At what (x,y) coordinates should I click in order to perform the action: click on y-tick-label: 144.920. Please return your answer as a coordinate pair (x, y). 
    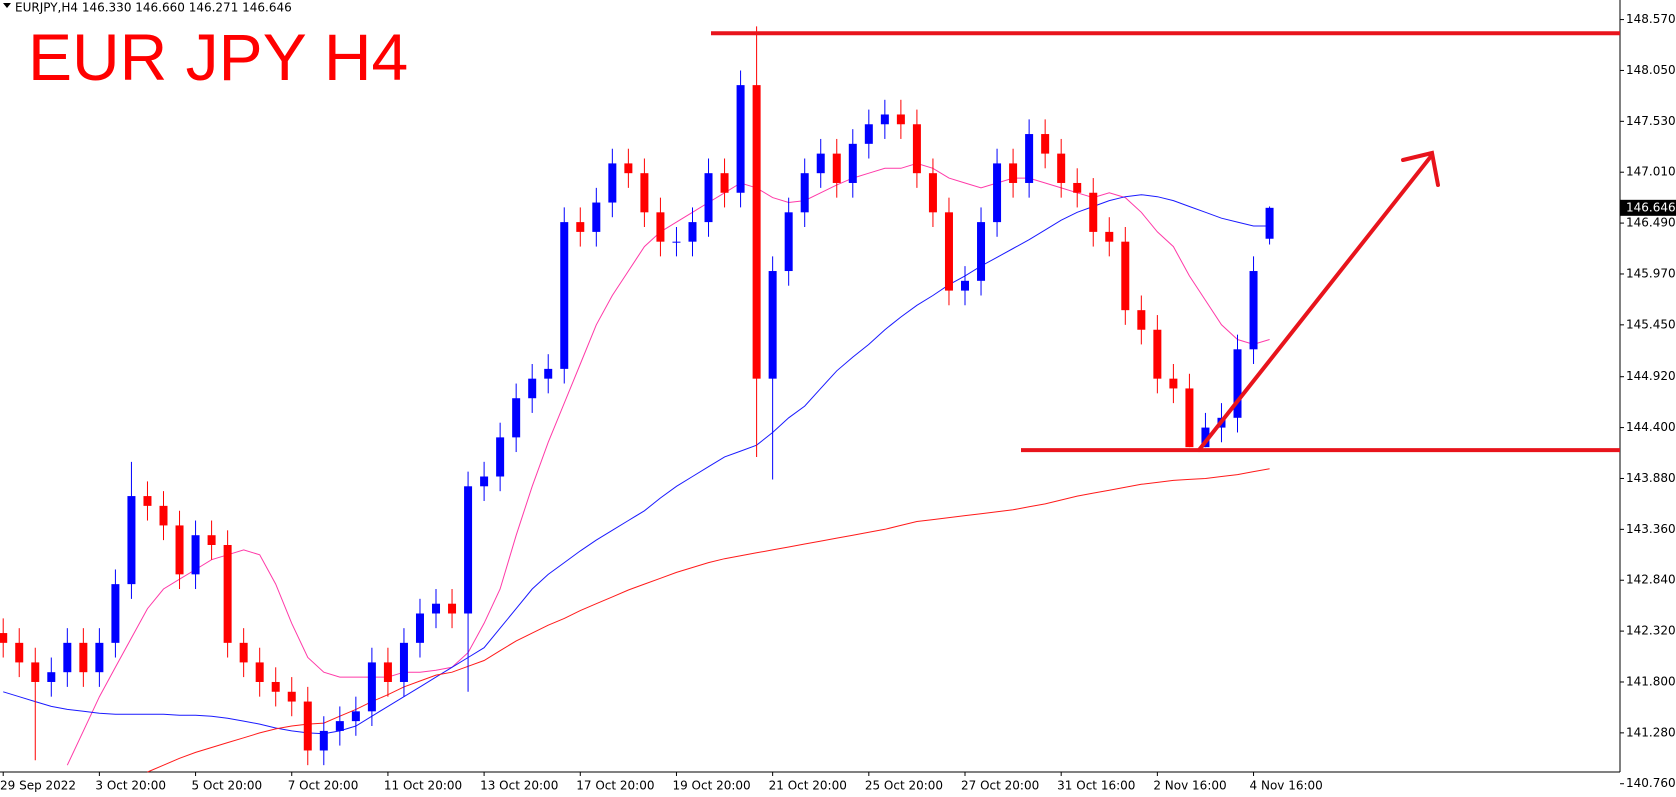
    Looking at the image, I should click on (1651, 376).